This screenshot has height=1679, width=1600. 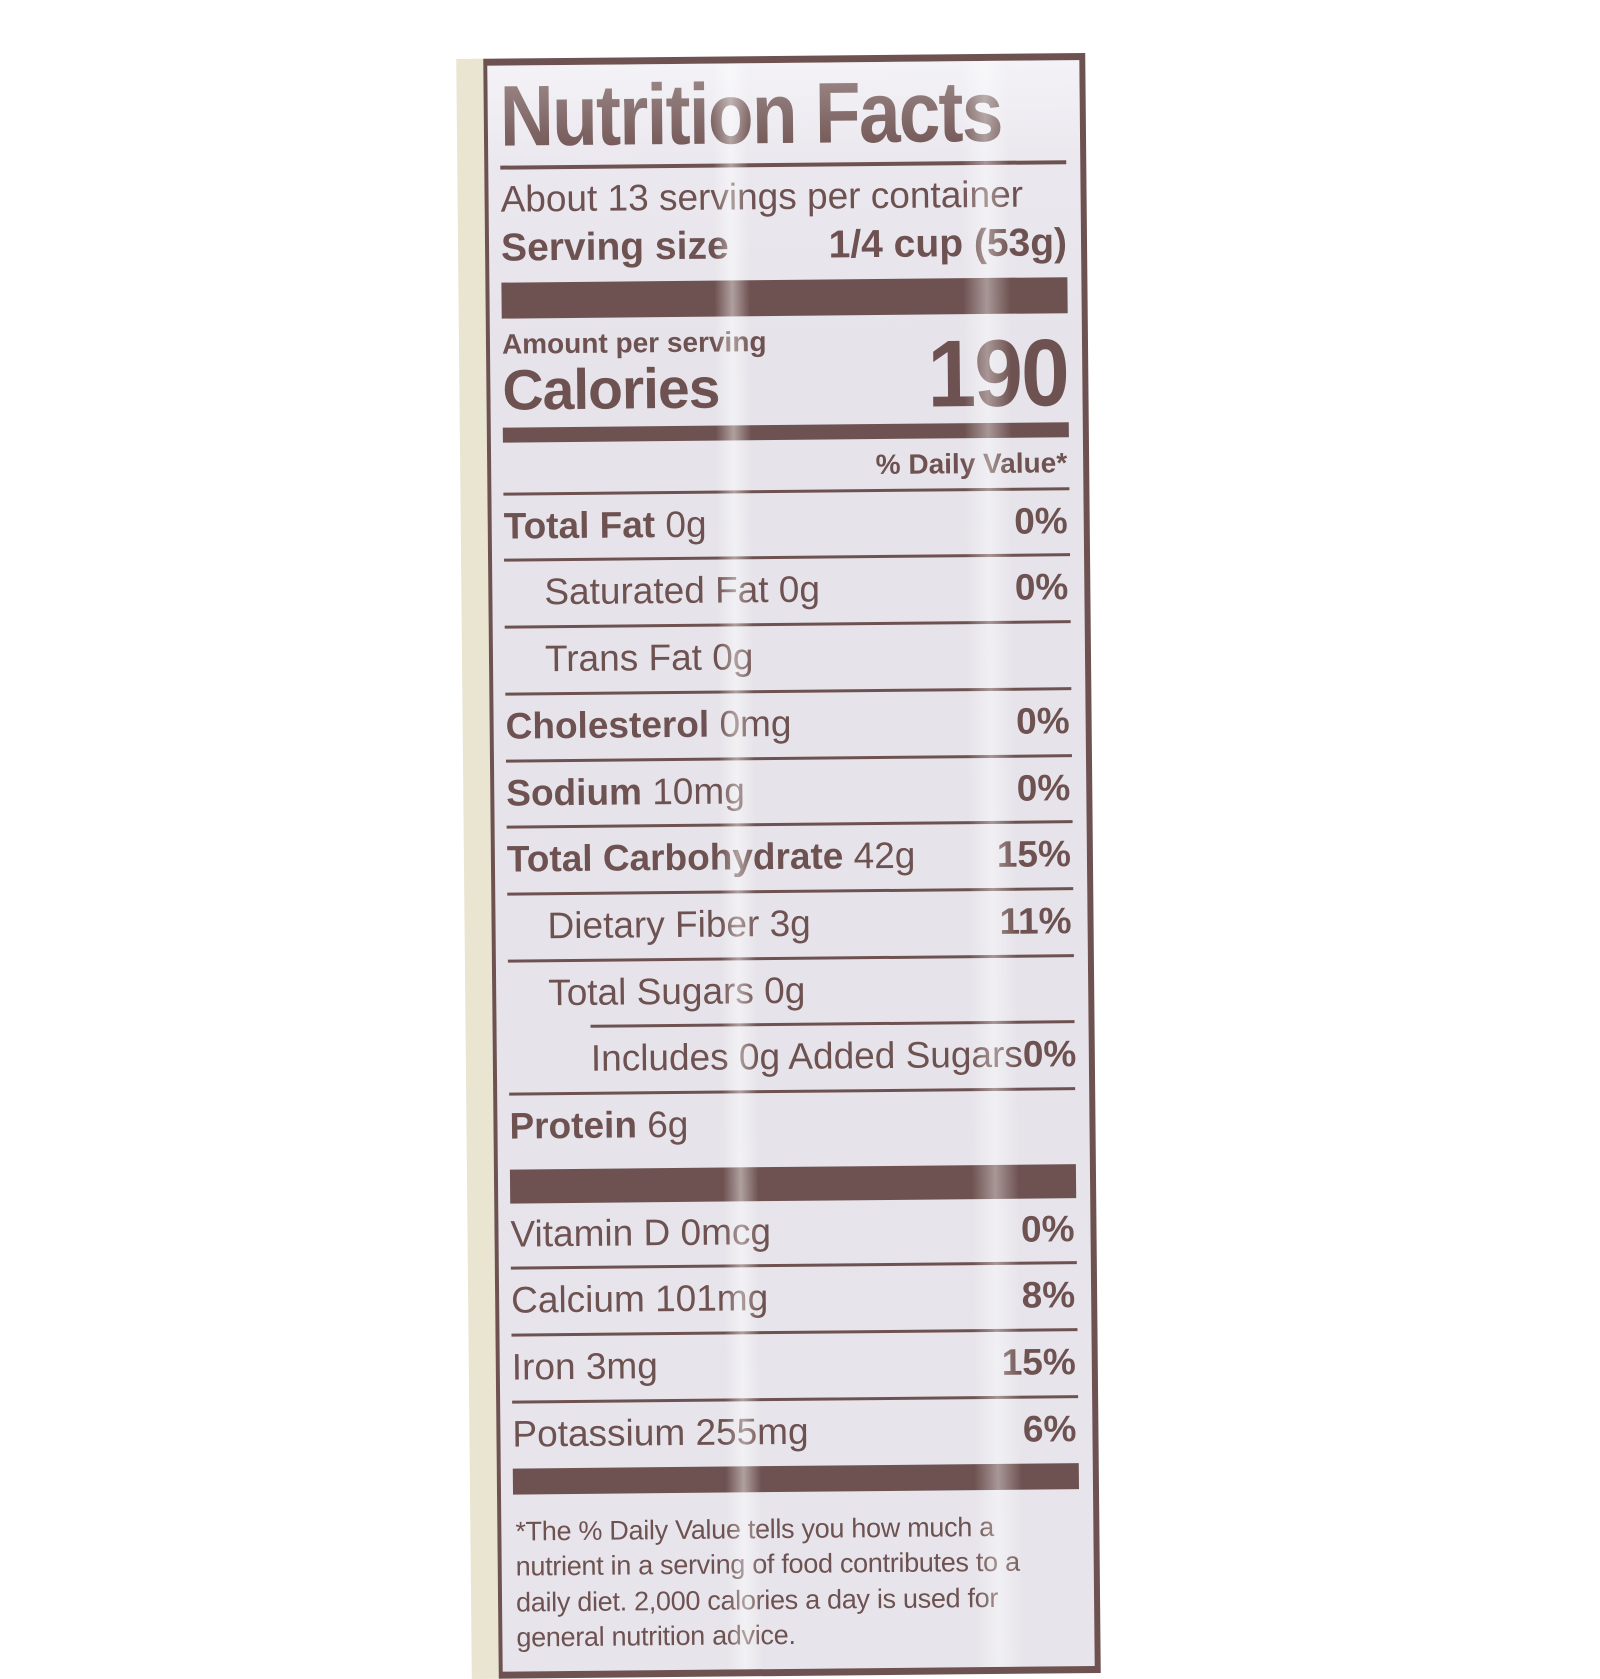 I want to click on nutrient-row-total-sugars: Total Sugars 0g, so click(x=791, y=991).